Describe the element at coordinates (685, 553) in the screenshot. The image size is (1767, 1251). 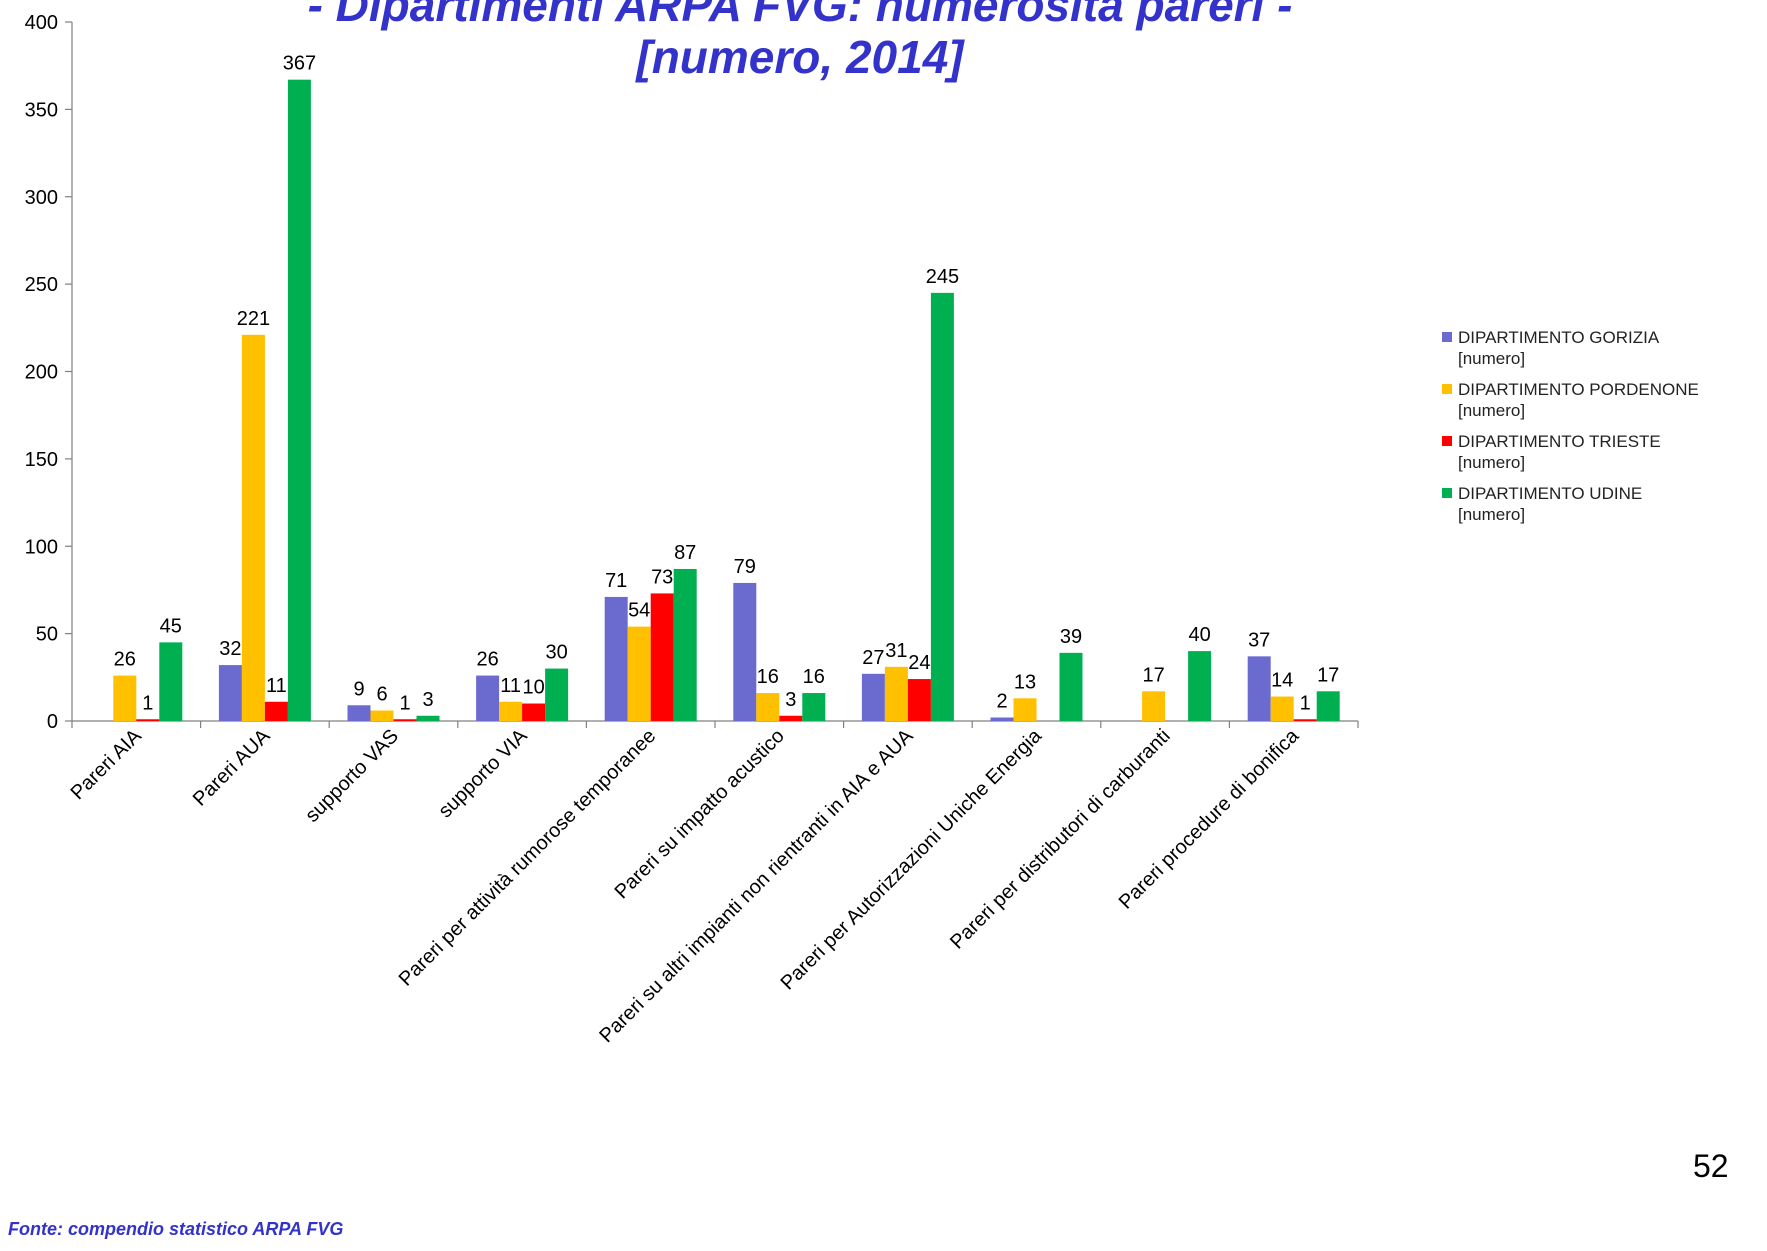
I see `data-label: 87` at that location.